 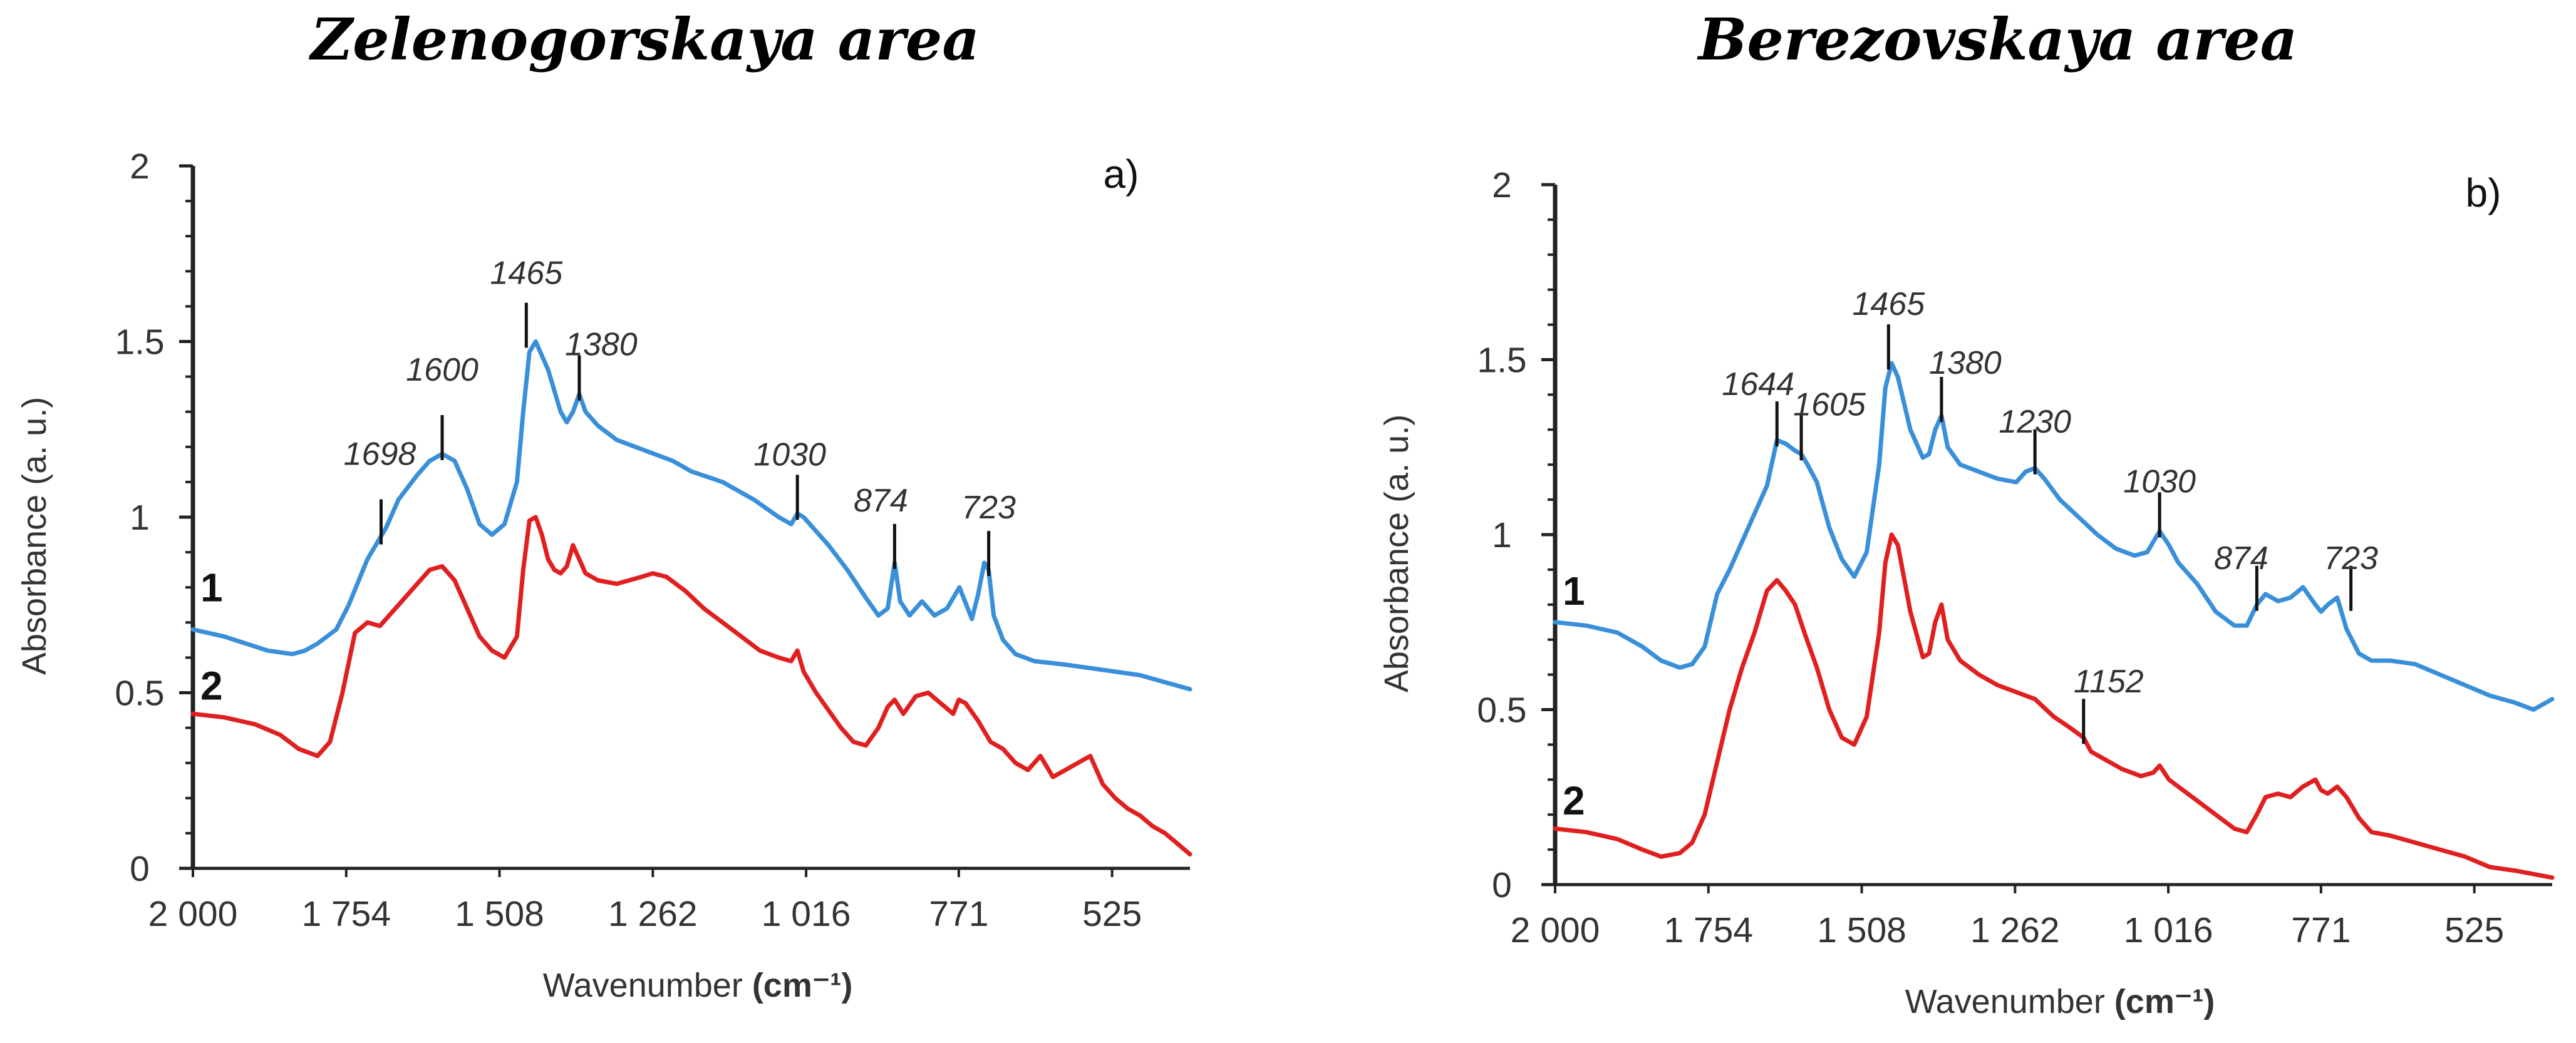 What do you see at coordinates (1501, 361) in the screenshot?
I see `panel-b-y-tick-label: 1.5` at bounding box center [1501, 361].